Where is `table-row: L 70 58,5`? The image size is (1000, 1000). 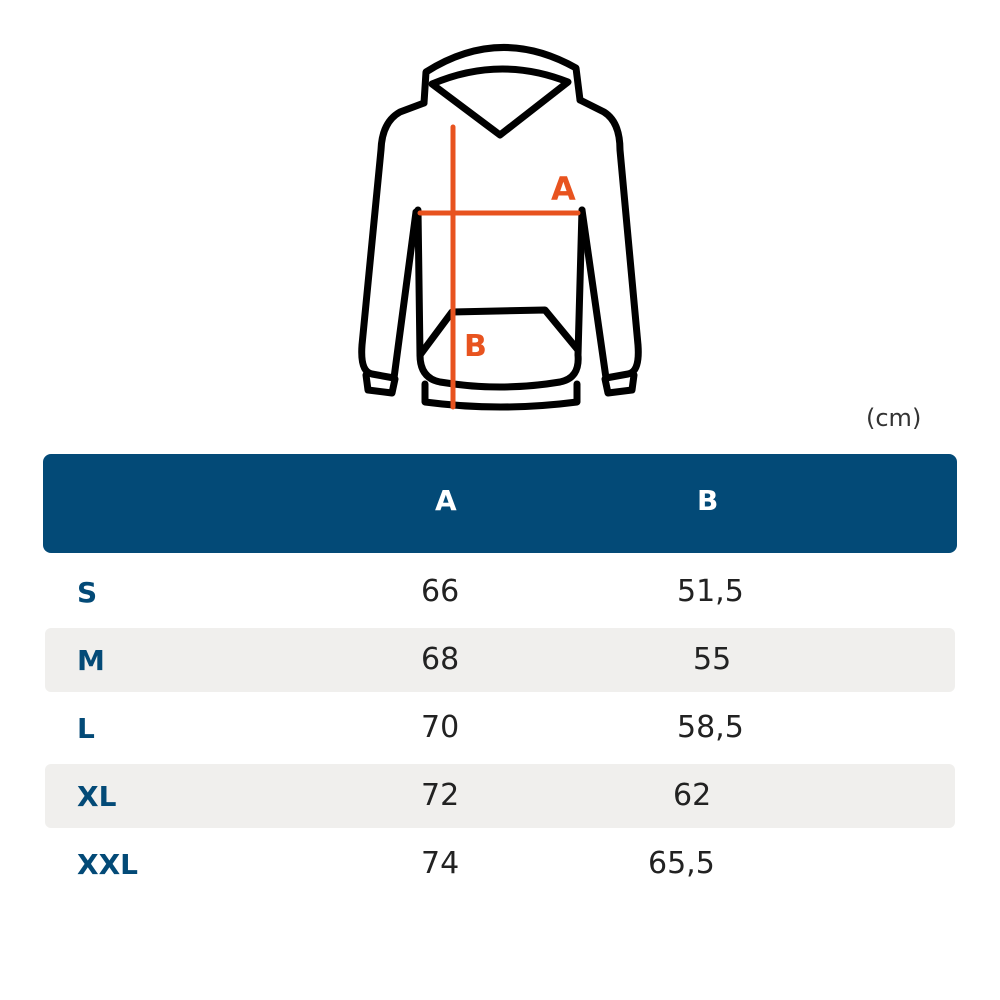
table-row: L 70 58,5 is located at coordinates (500, 728).